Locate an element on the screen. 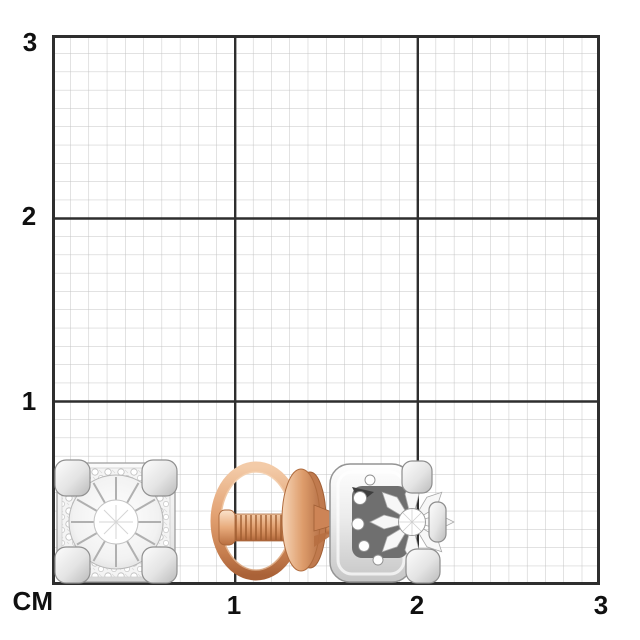 The height and width of the screenshot is (640, 640). post-tip is located at coordinates (227, 527).